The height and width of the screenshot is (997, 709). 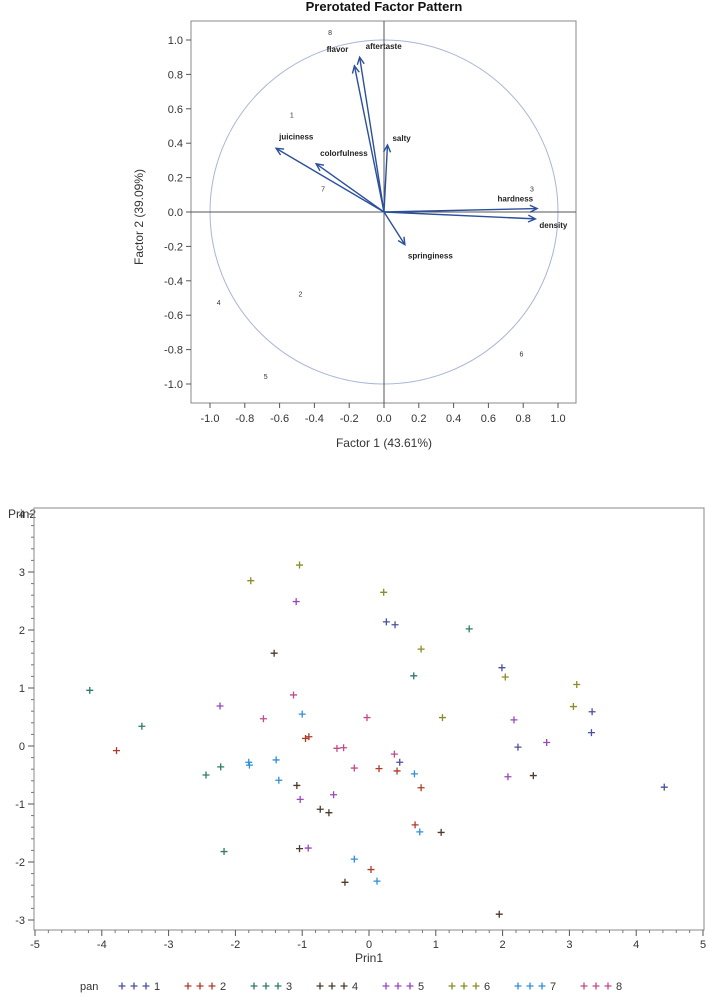 I want to click on y-tick-label: 3, so click(x=22, y=573).